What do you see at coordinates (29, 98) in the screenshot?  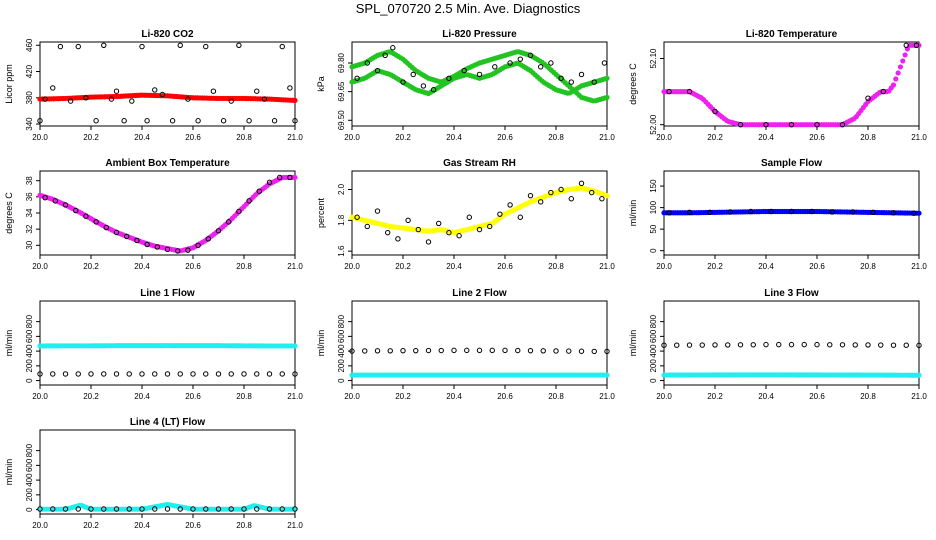 I see `y-tick-label: 380` at bounding box center [29, 98].